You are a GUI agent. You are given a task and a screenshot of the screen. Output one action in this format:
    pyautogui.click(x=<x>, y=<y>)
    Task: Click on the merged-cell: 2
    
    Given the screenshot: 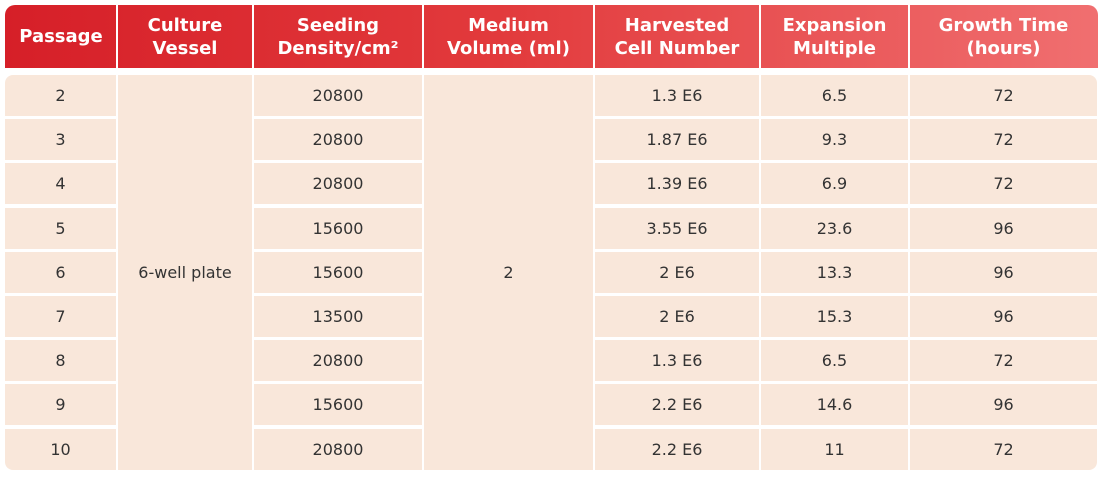 What is the action you would take?
    pyautogui.click(x=508, y=272)
    